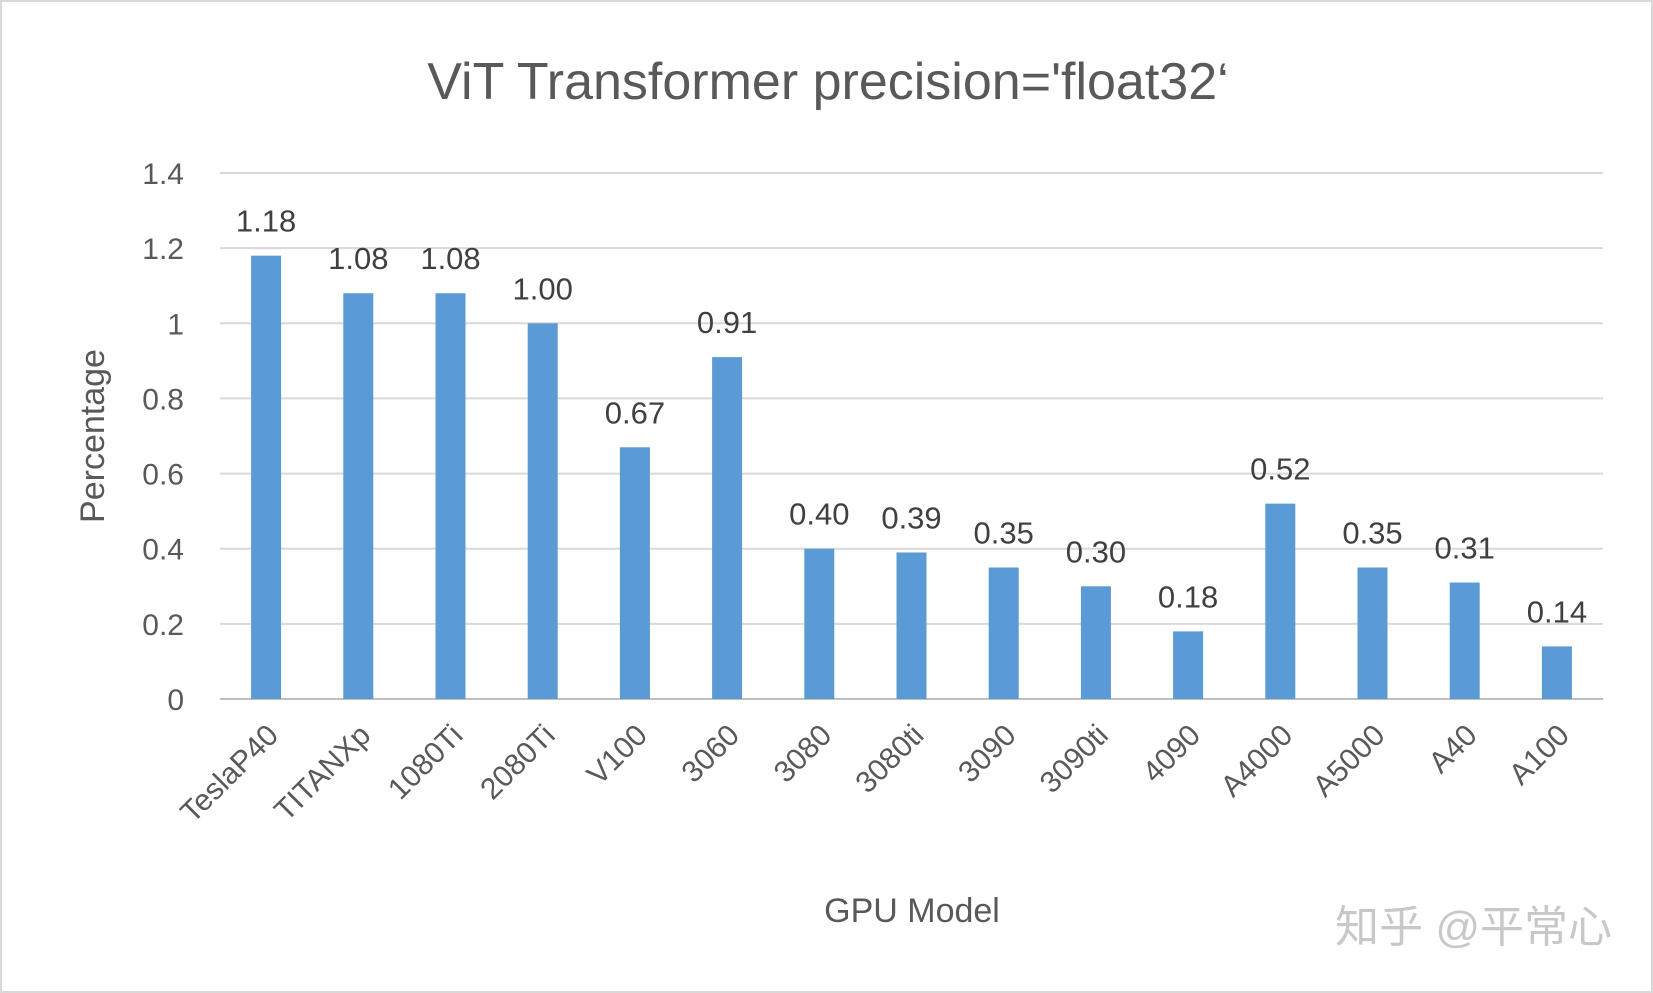 This screenshot has width=1653, height=993. I want to click on data-label: 0.52, so click(1280, 469).